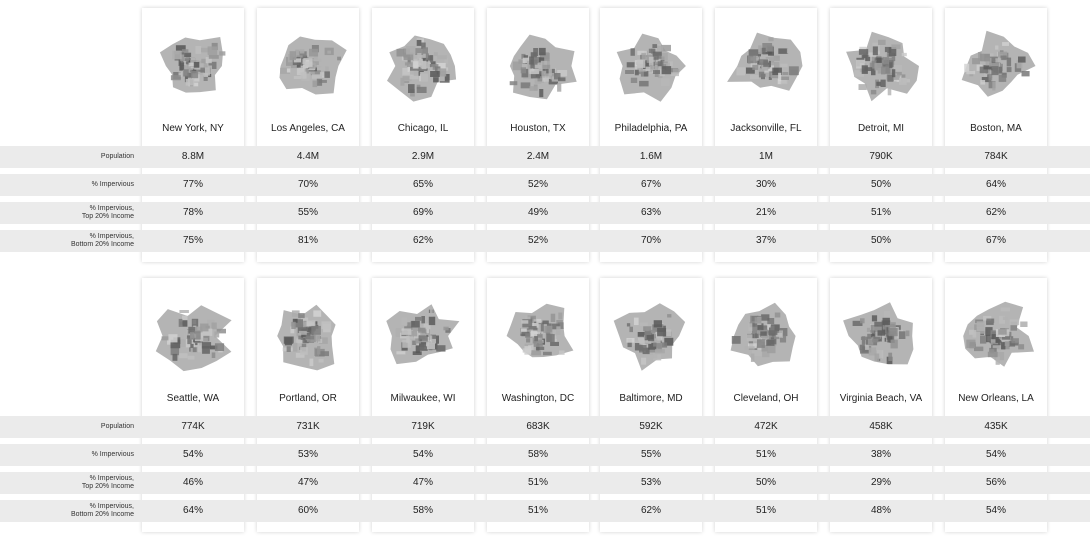 The width and height of the screenshot is (1090, 542). I want to click on value-cell-bottom20: 37%, so click(765, 240).